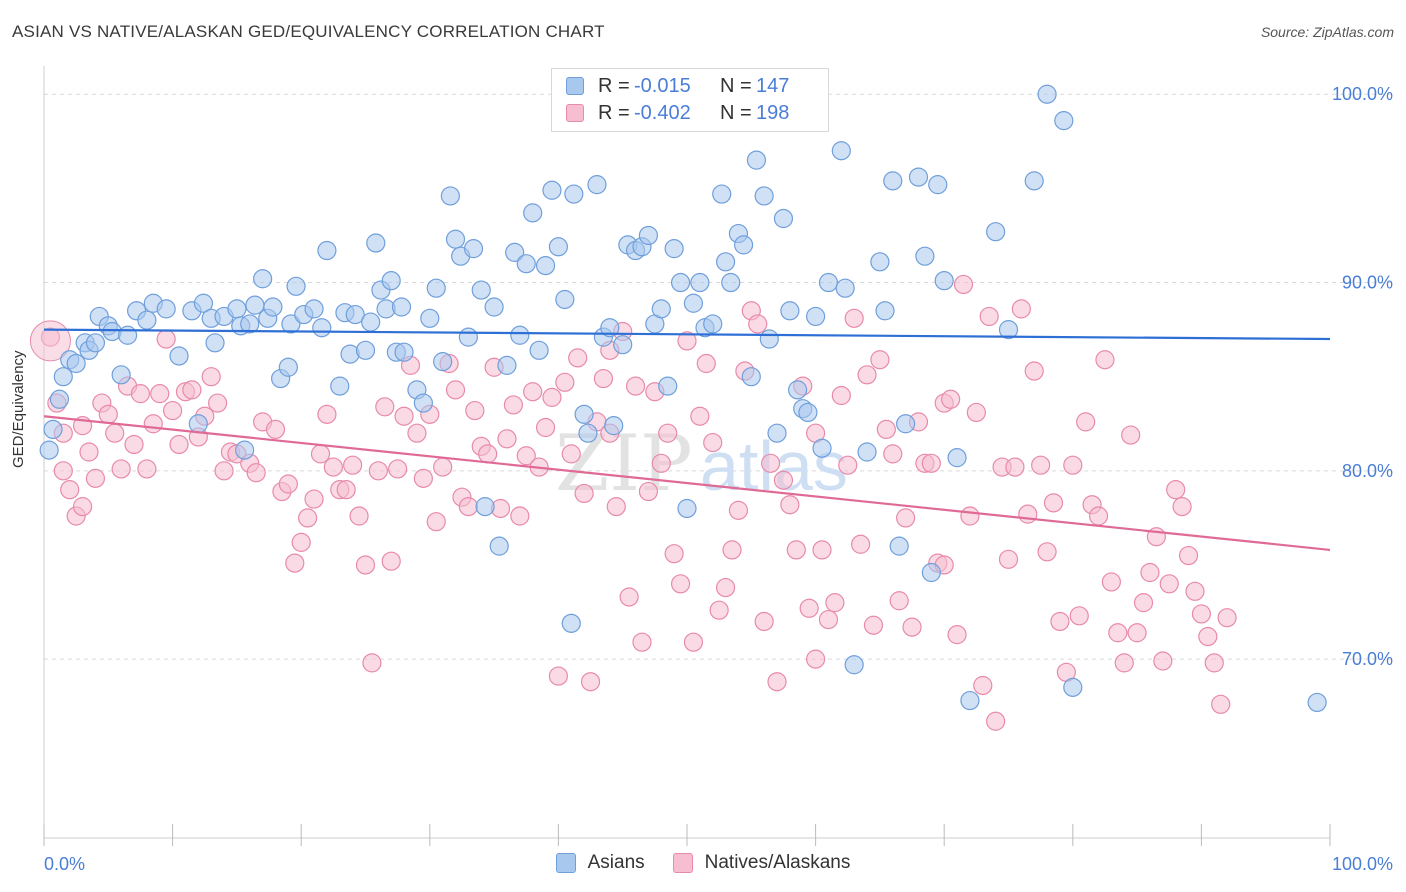 The width and height of the screenshot is (1406, 892). I want to click on legend-label-natives: Natives/Alaskans, so click(777, 862).